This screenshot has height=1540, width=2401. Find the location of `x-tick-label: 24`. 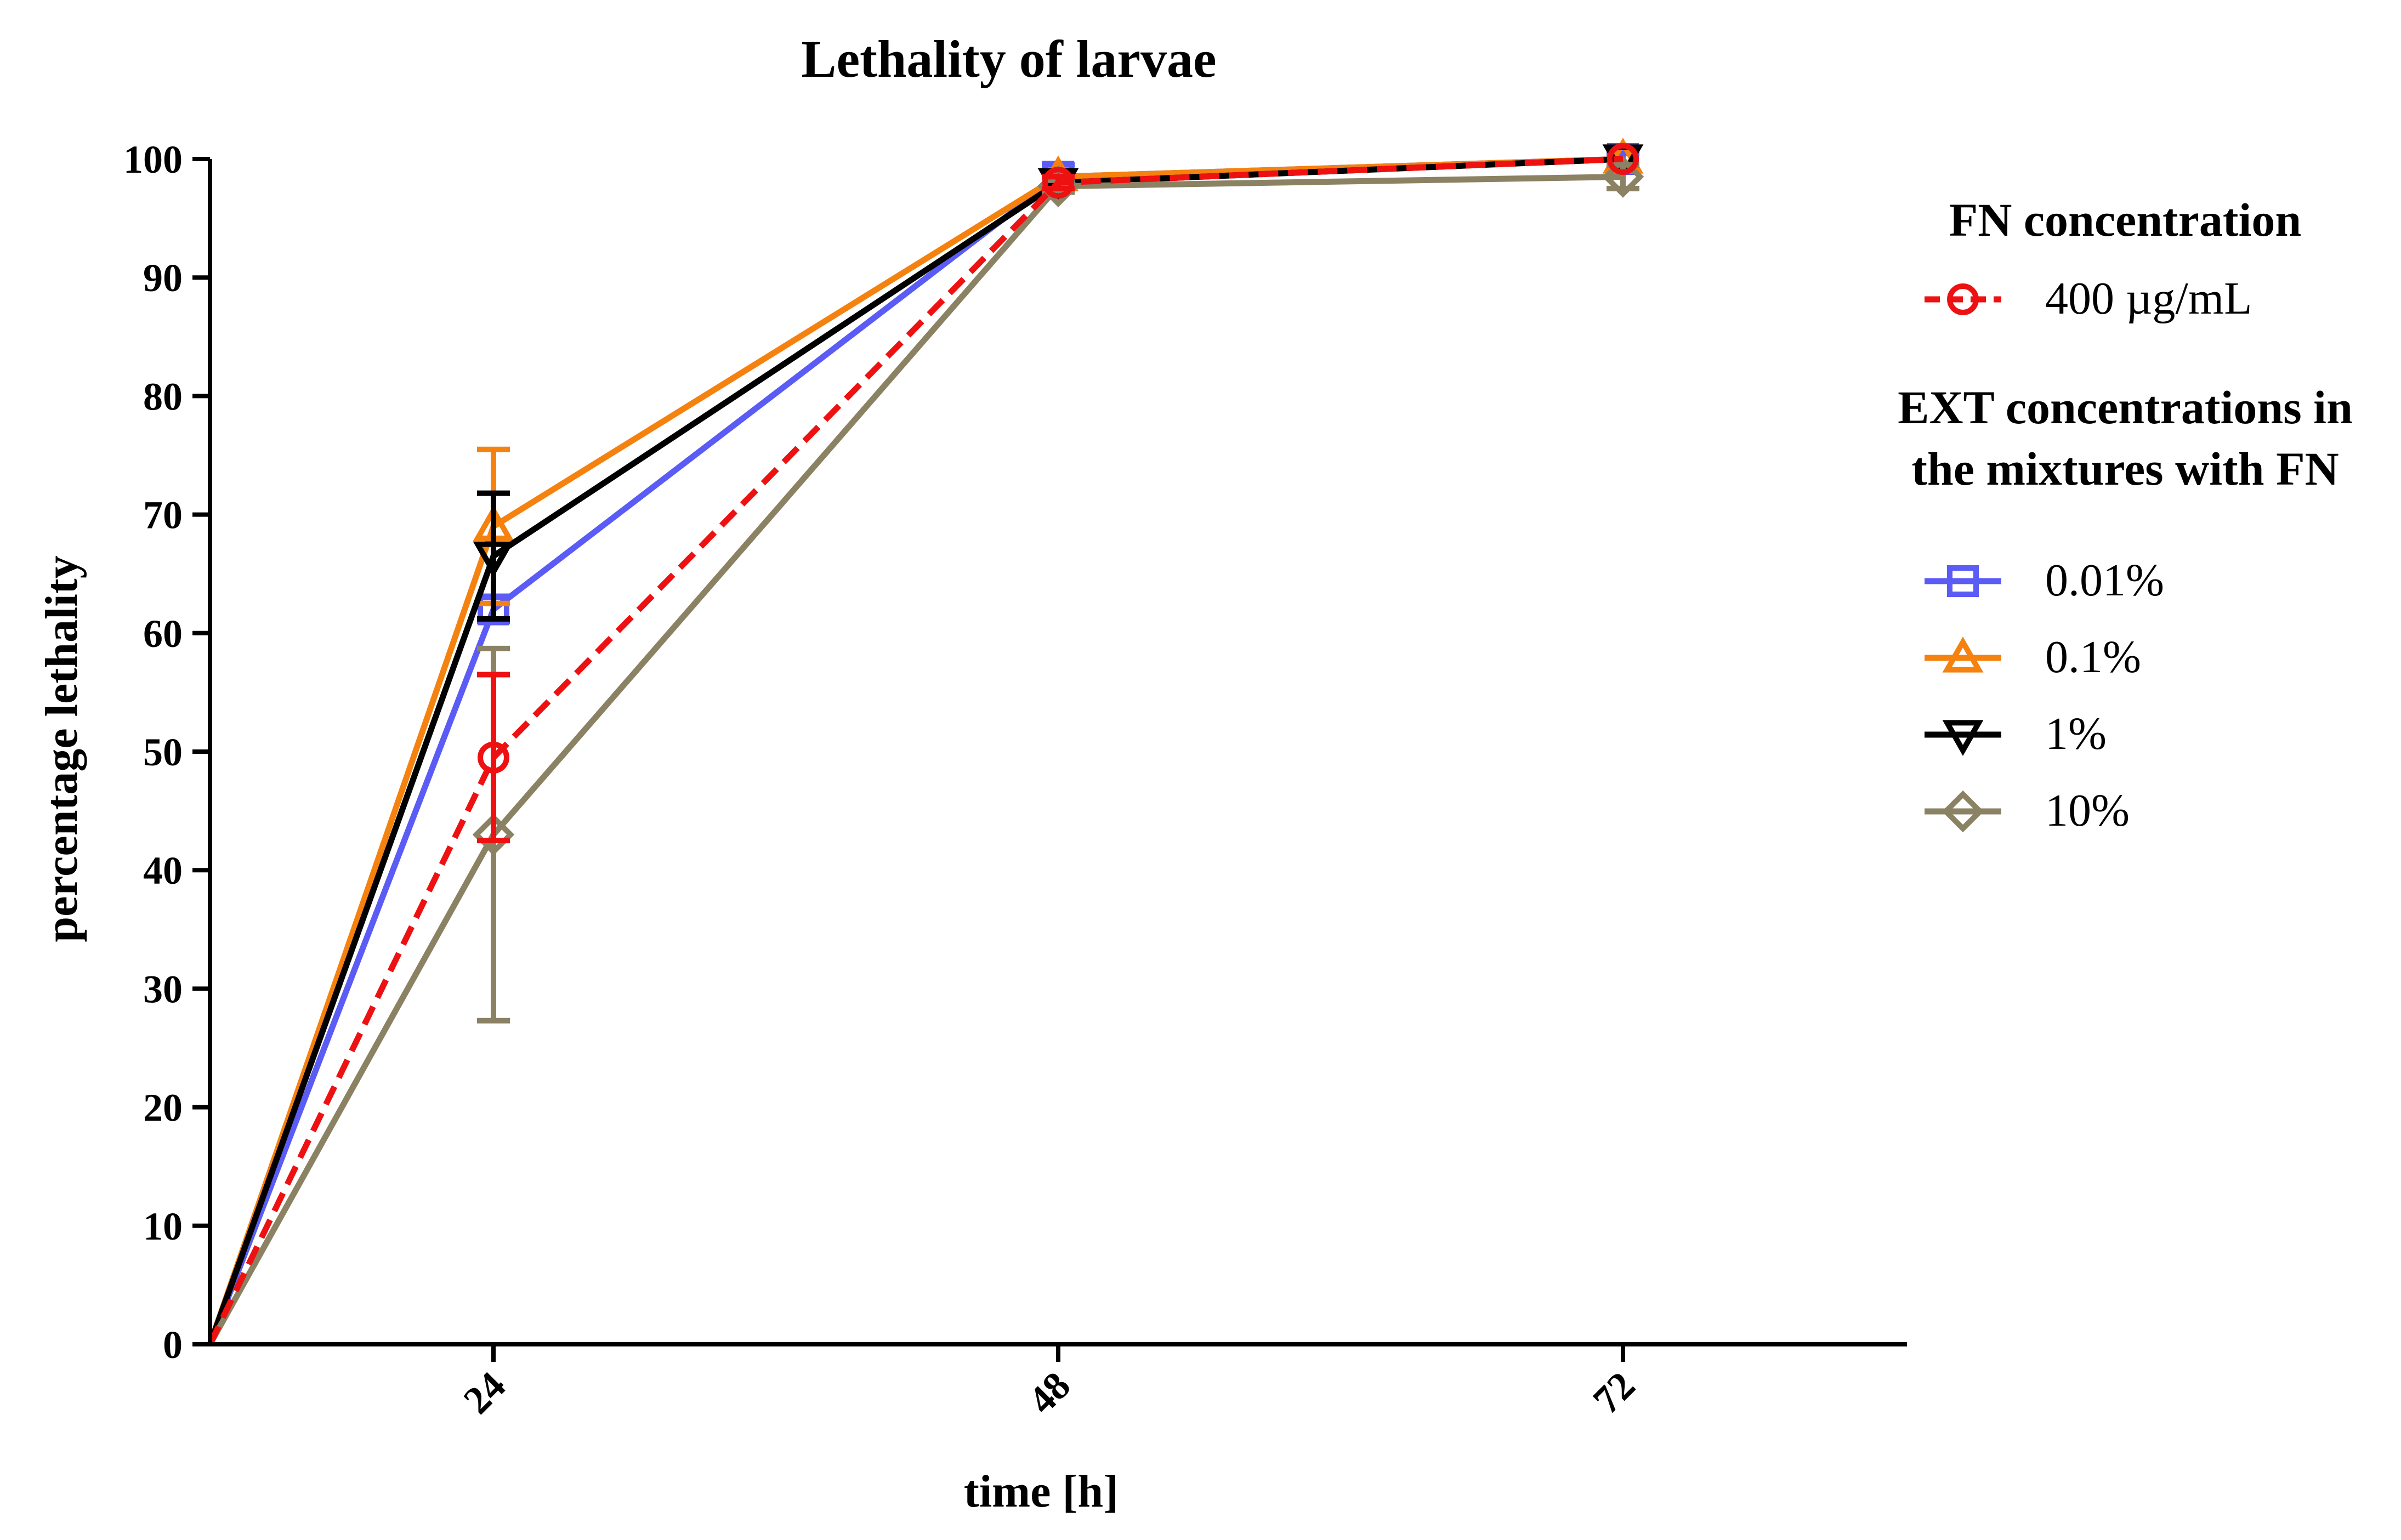

x-tick-label: 24 is located at coordinates (485, 1392).